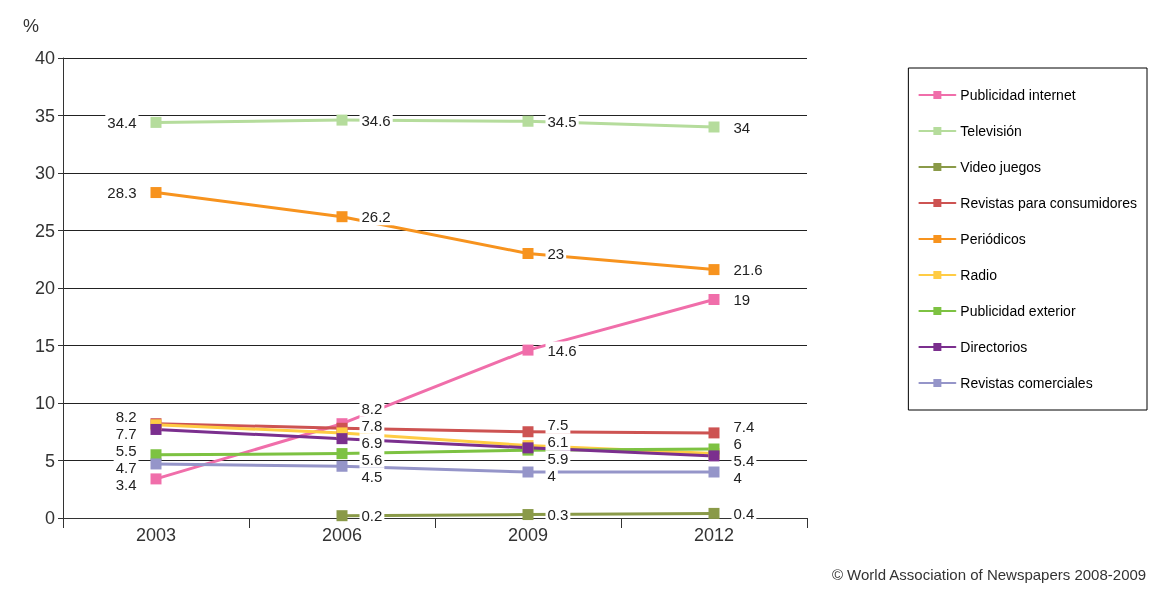 This screenshot has width=1165, height=598. Describe the element at coordinates (44, 58) in the screenshot. I see `y-tick-label: 40` at that location.